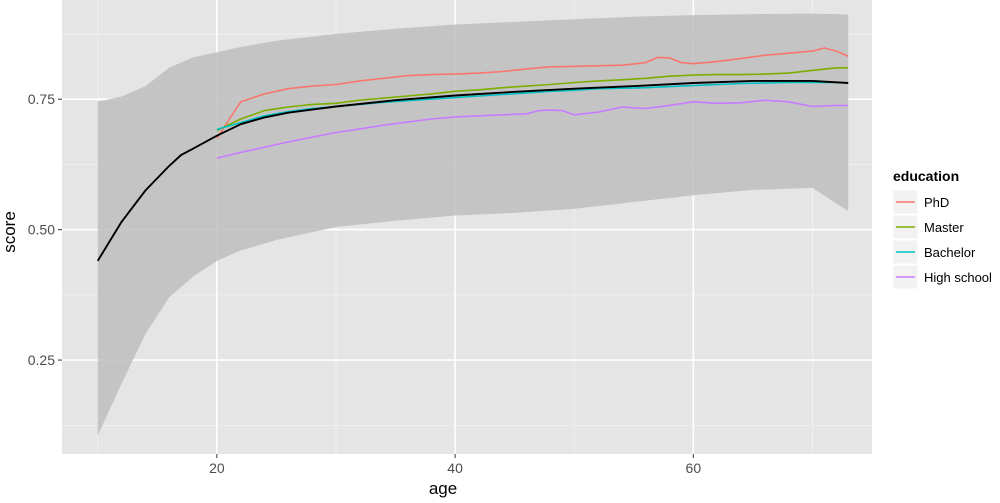 The width and height of the screenshot is (1000, 503). I want to click on x-tick-label: 40, so click(455, 468).